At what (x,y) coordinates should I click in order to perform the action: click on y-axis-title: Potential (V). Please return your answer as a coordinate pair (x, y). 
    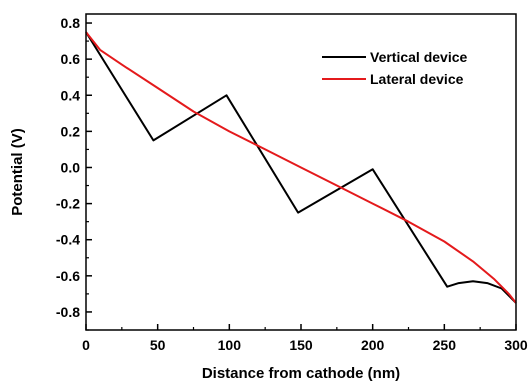
    Looking at the image, I should click on (17, 172).